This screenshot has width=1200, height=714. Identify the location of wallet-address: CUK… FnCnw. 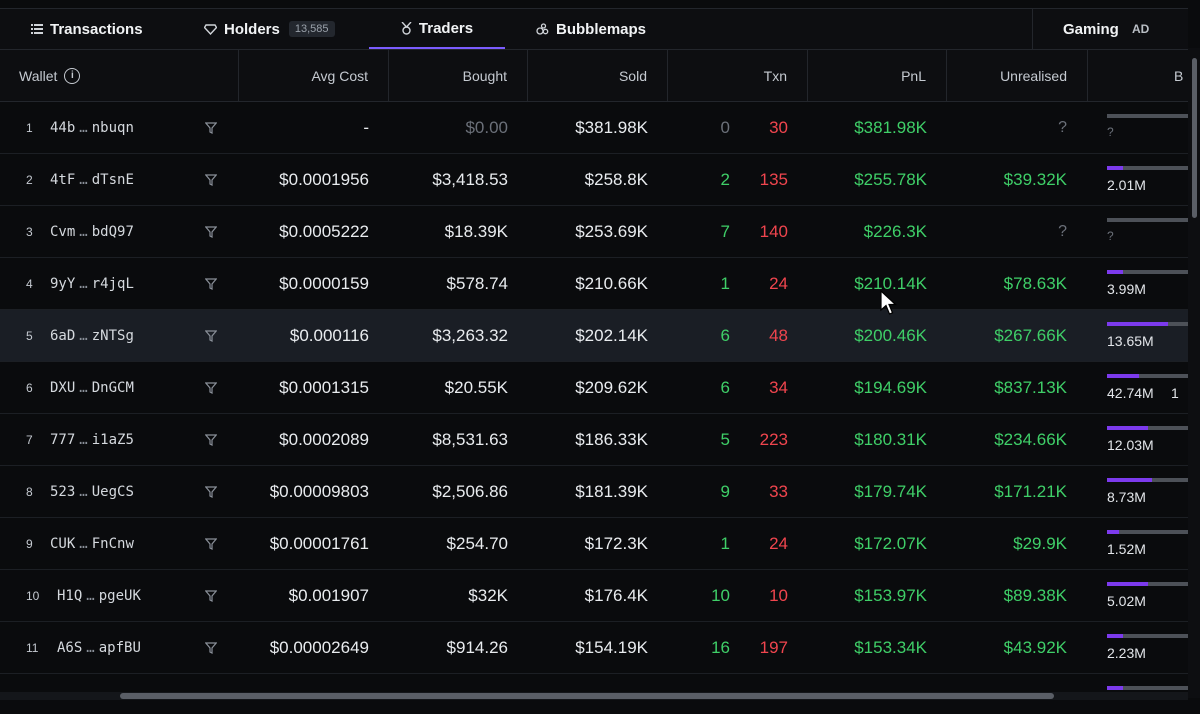
(92, 543).